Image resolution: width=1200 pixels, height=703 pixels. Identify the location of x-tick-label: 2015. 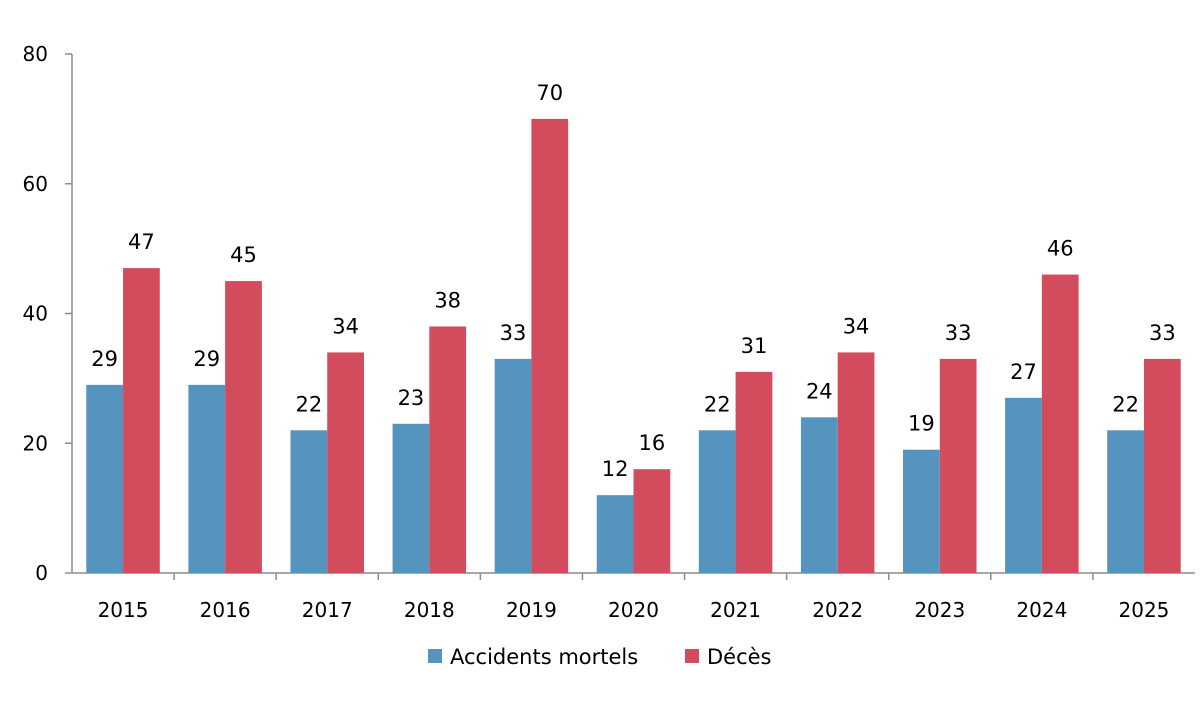
(123, 610).